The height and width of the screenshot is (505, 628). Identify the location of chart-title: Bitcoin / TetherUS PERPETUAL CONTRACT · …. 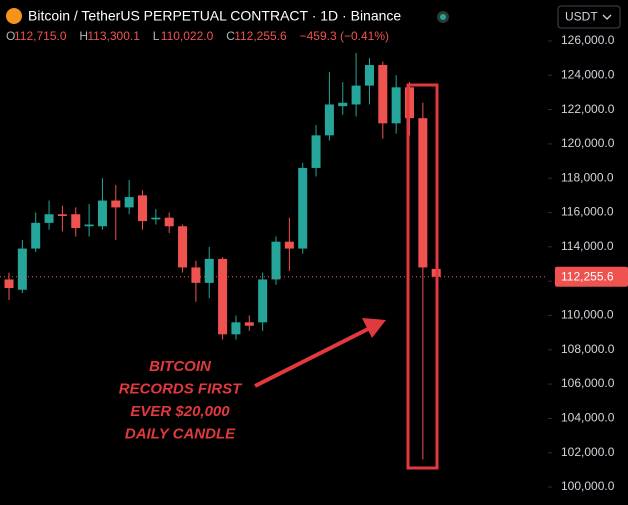
(214, 16).